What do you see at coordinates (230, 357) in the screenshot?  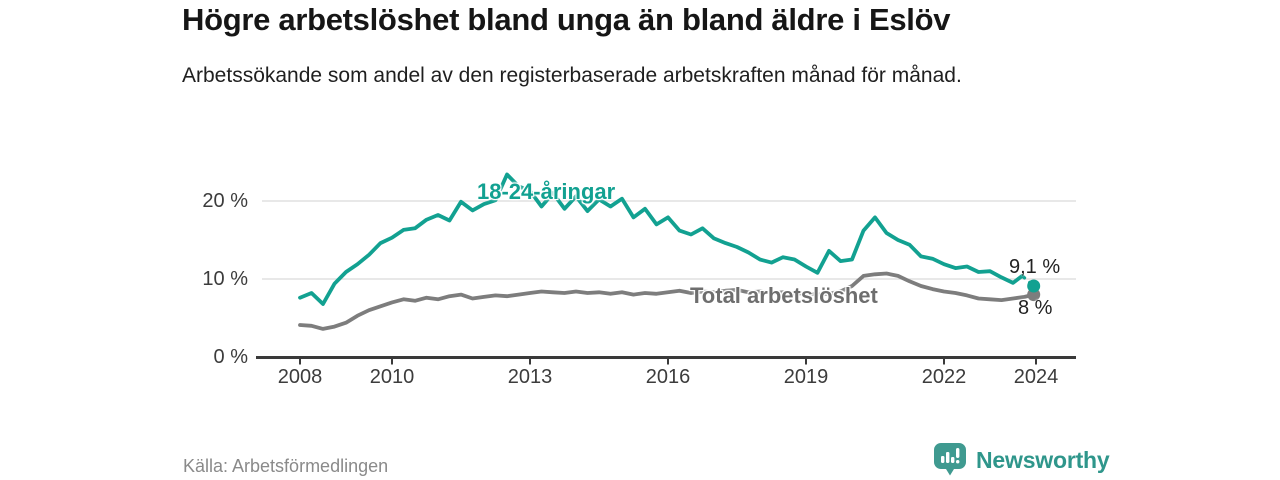 I see `y-tick-label: 0 %` at bounding box center [230, 357].